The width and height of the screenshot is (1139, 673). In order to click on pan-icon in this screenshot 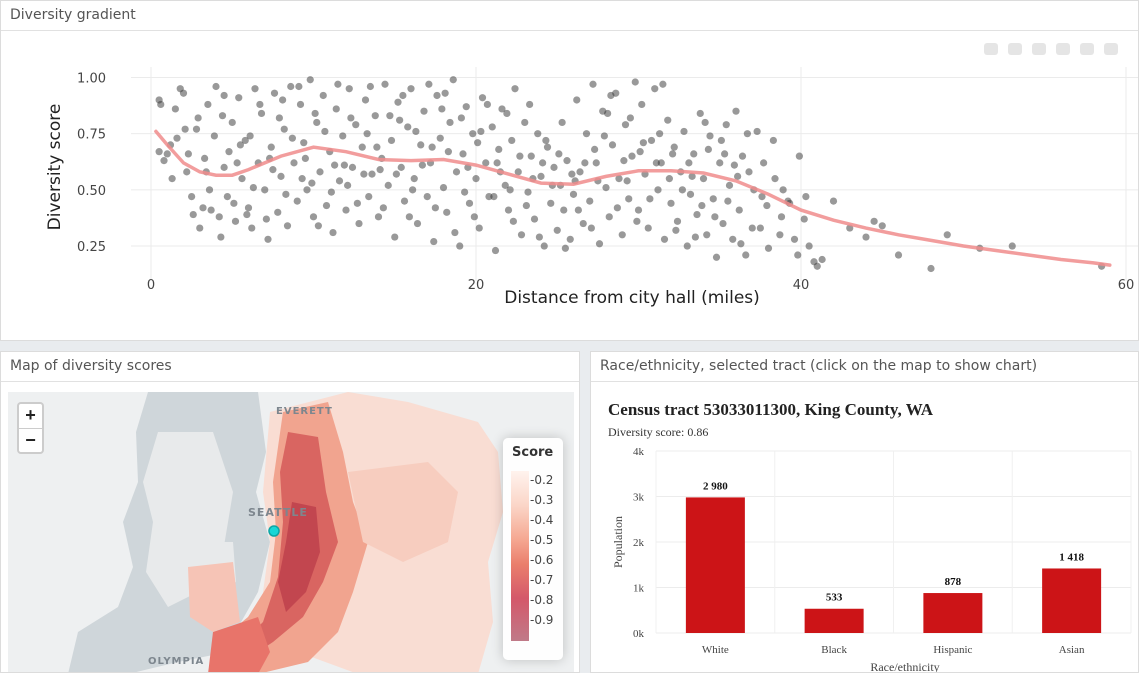, I will do `click(1039, 49)`.